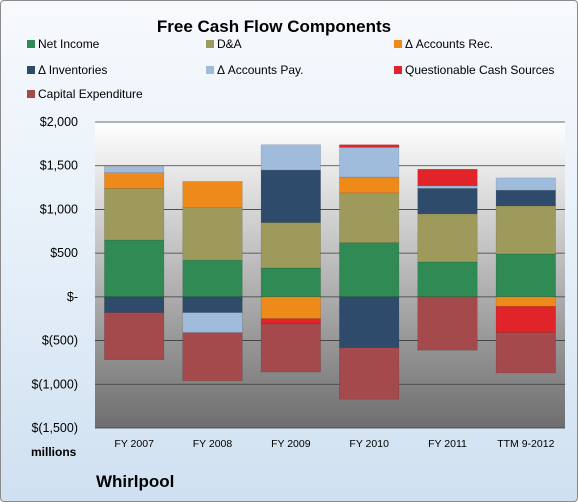  I want to click on bar-questionable-cash-sources-fy-2009, so click(290, 321).